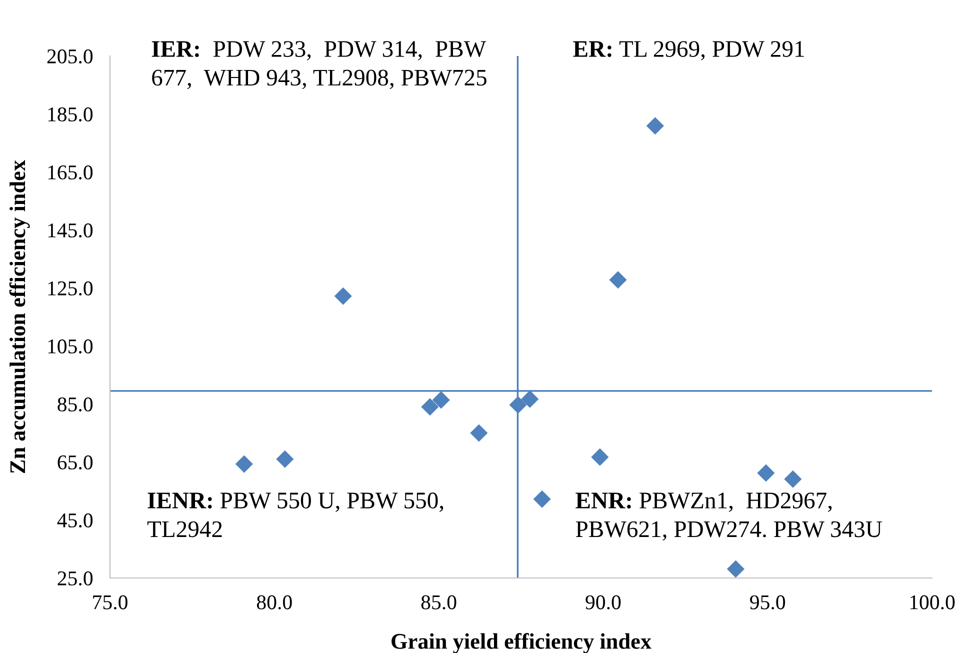  I want to click on annotation: ENR: PBWZn1, HD2967, PBW621, PDW274. PBW 343U, so click(729, 516).